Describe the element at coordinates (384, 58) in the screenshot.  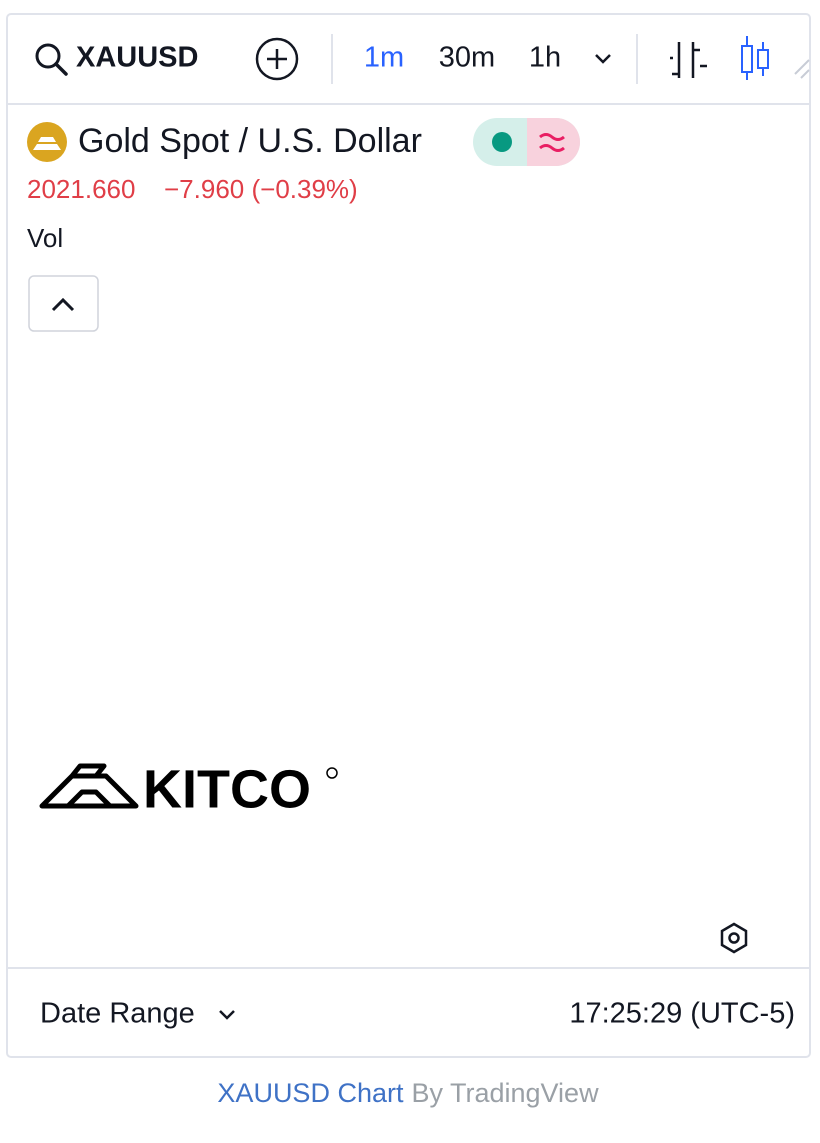
I see `interval: 1m` at that location.